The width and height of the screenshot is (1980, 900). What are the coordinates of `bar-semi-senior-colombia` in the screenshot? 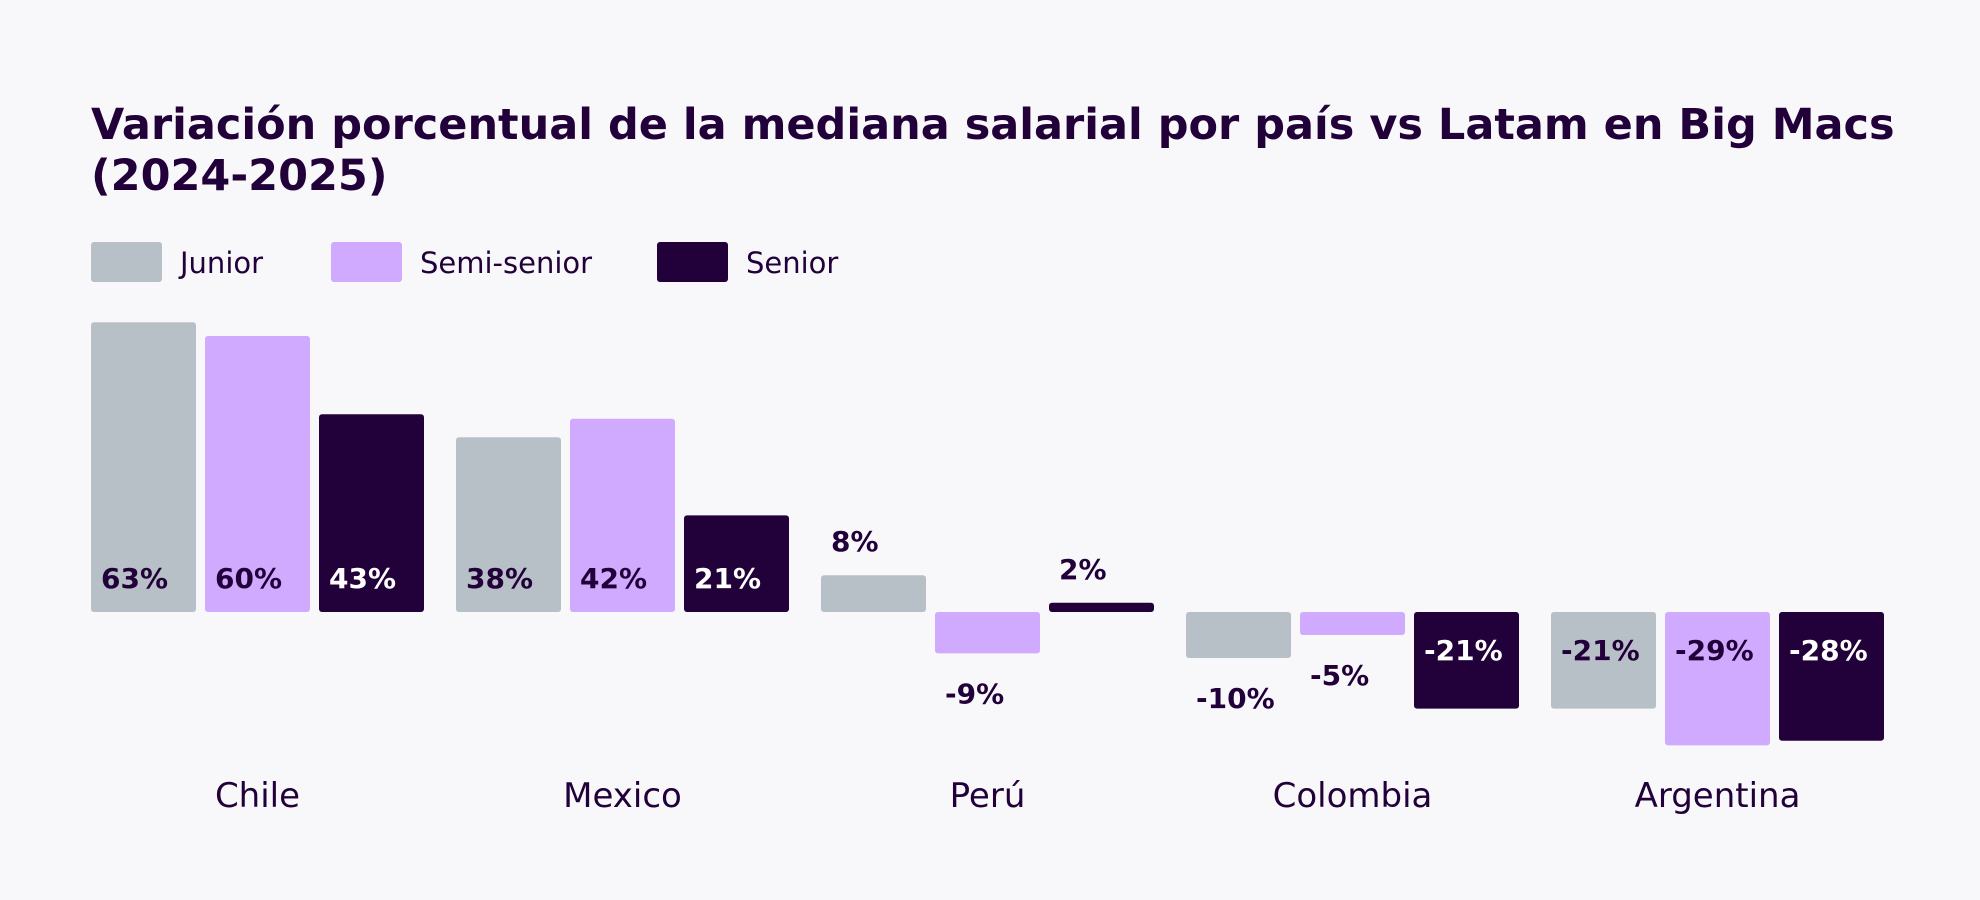 It's located at (1352, 623).